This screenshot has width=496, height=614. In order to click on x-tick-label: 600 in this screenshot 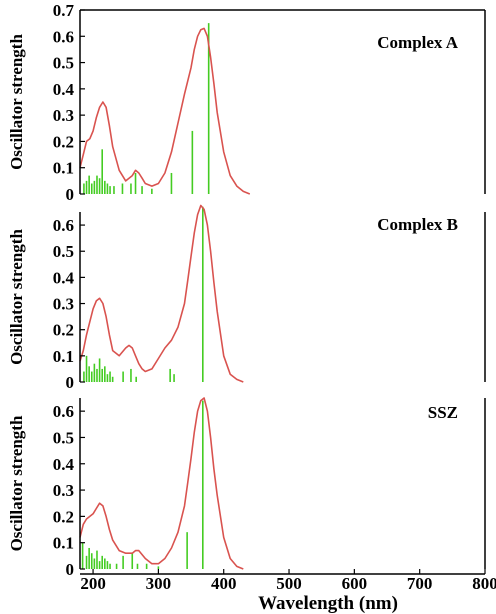, I will do `click(355, 583)`.